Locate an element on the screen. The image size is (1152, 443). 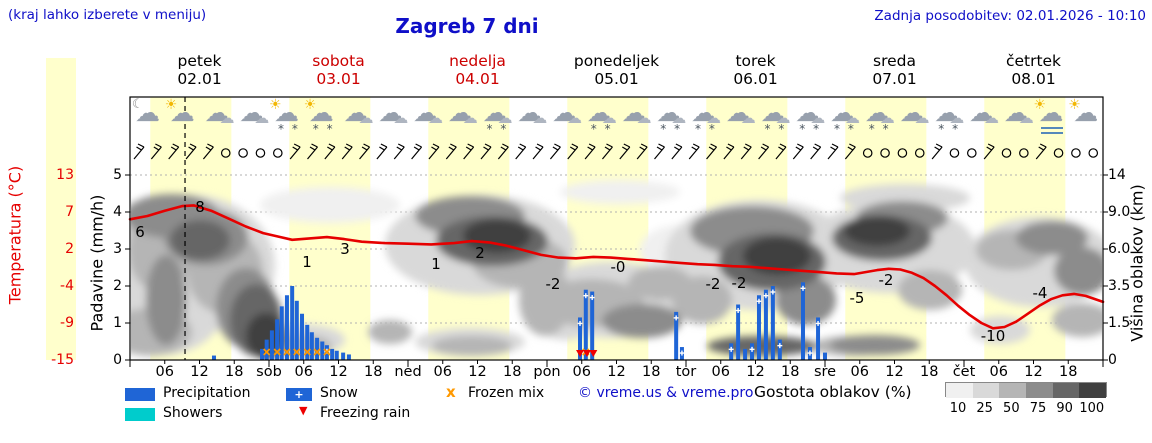
time-tick-label: ned is located at coordinates (408, 372).